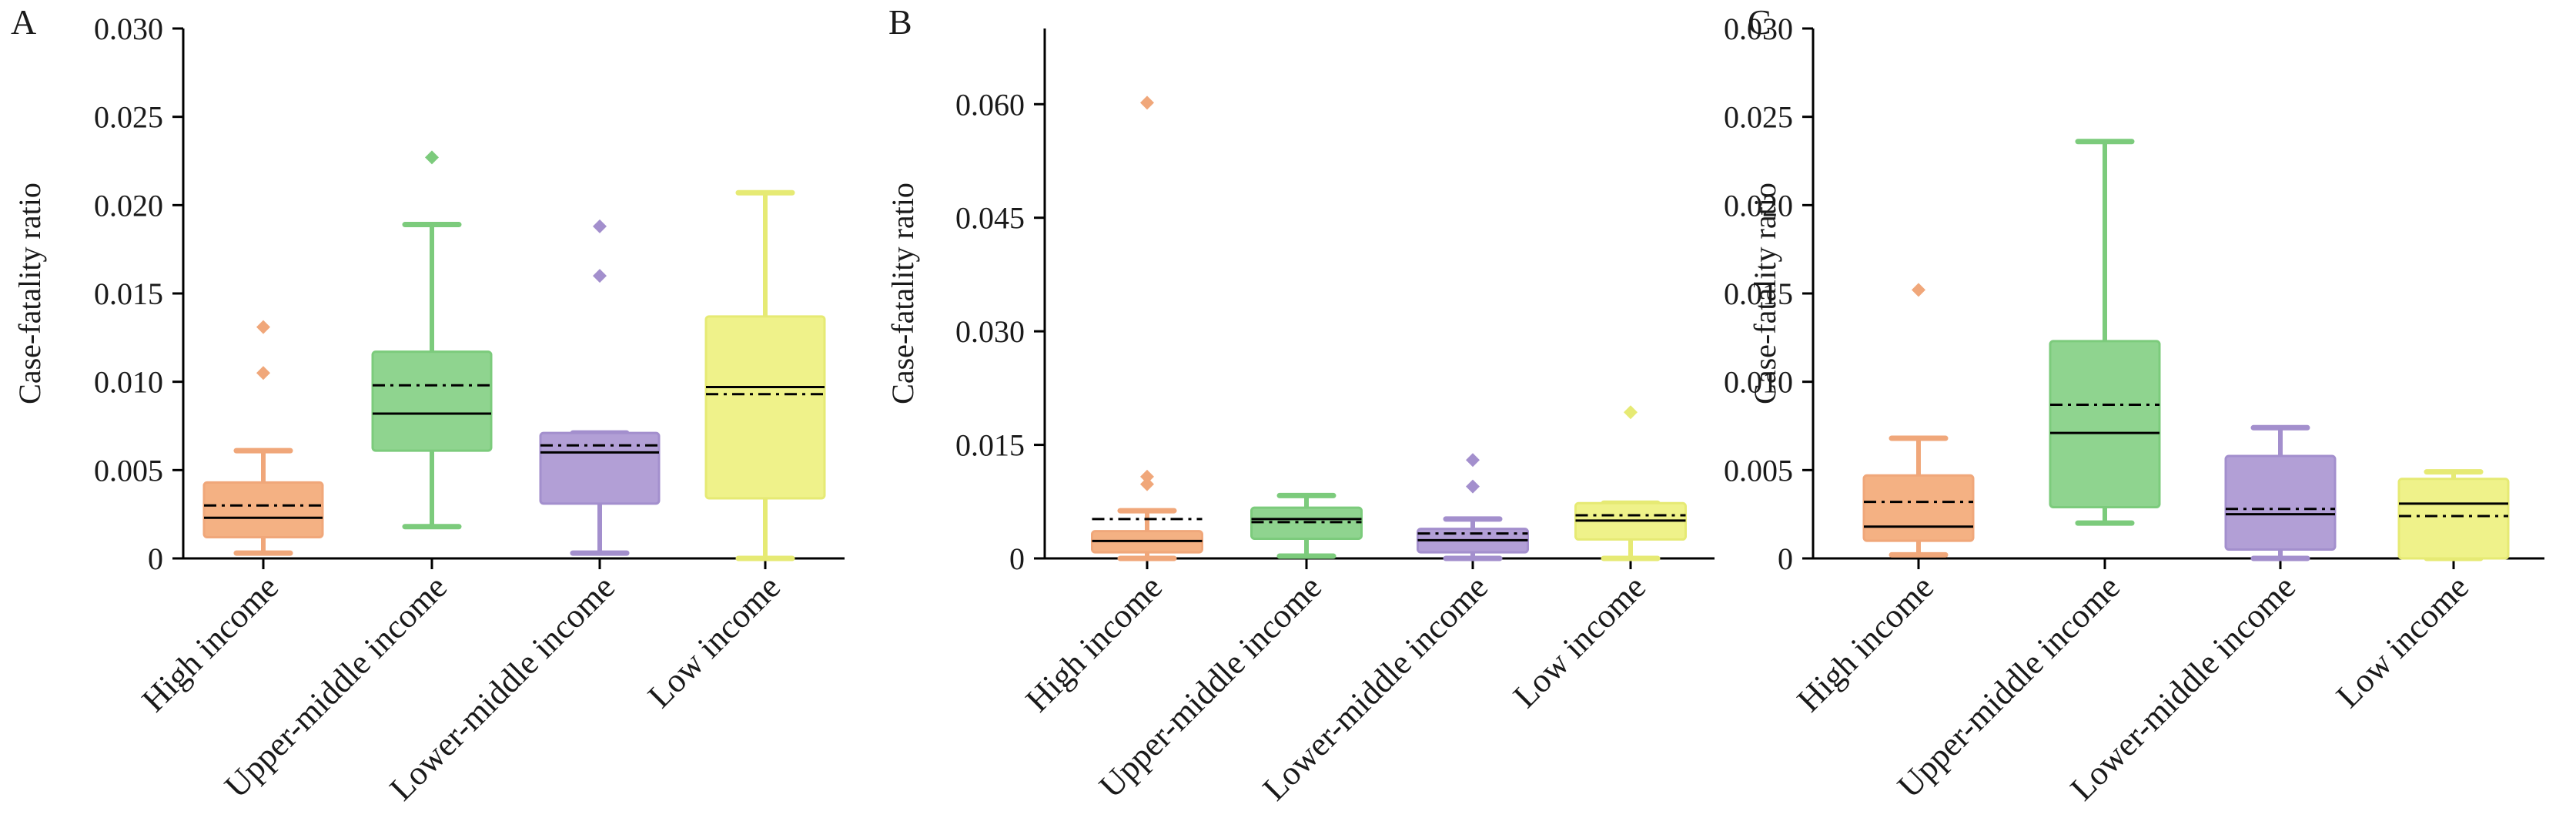 This screenshot has height=838, width=2576. Describe the element at coordinates (990, 105) in the screenshot. I see `y-tick-label: 0.060` at that location.